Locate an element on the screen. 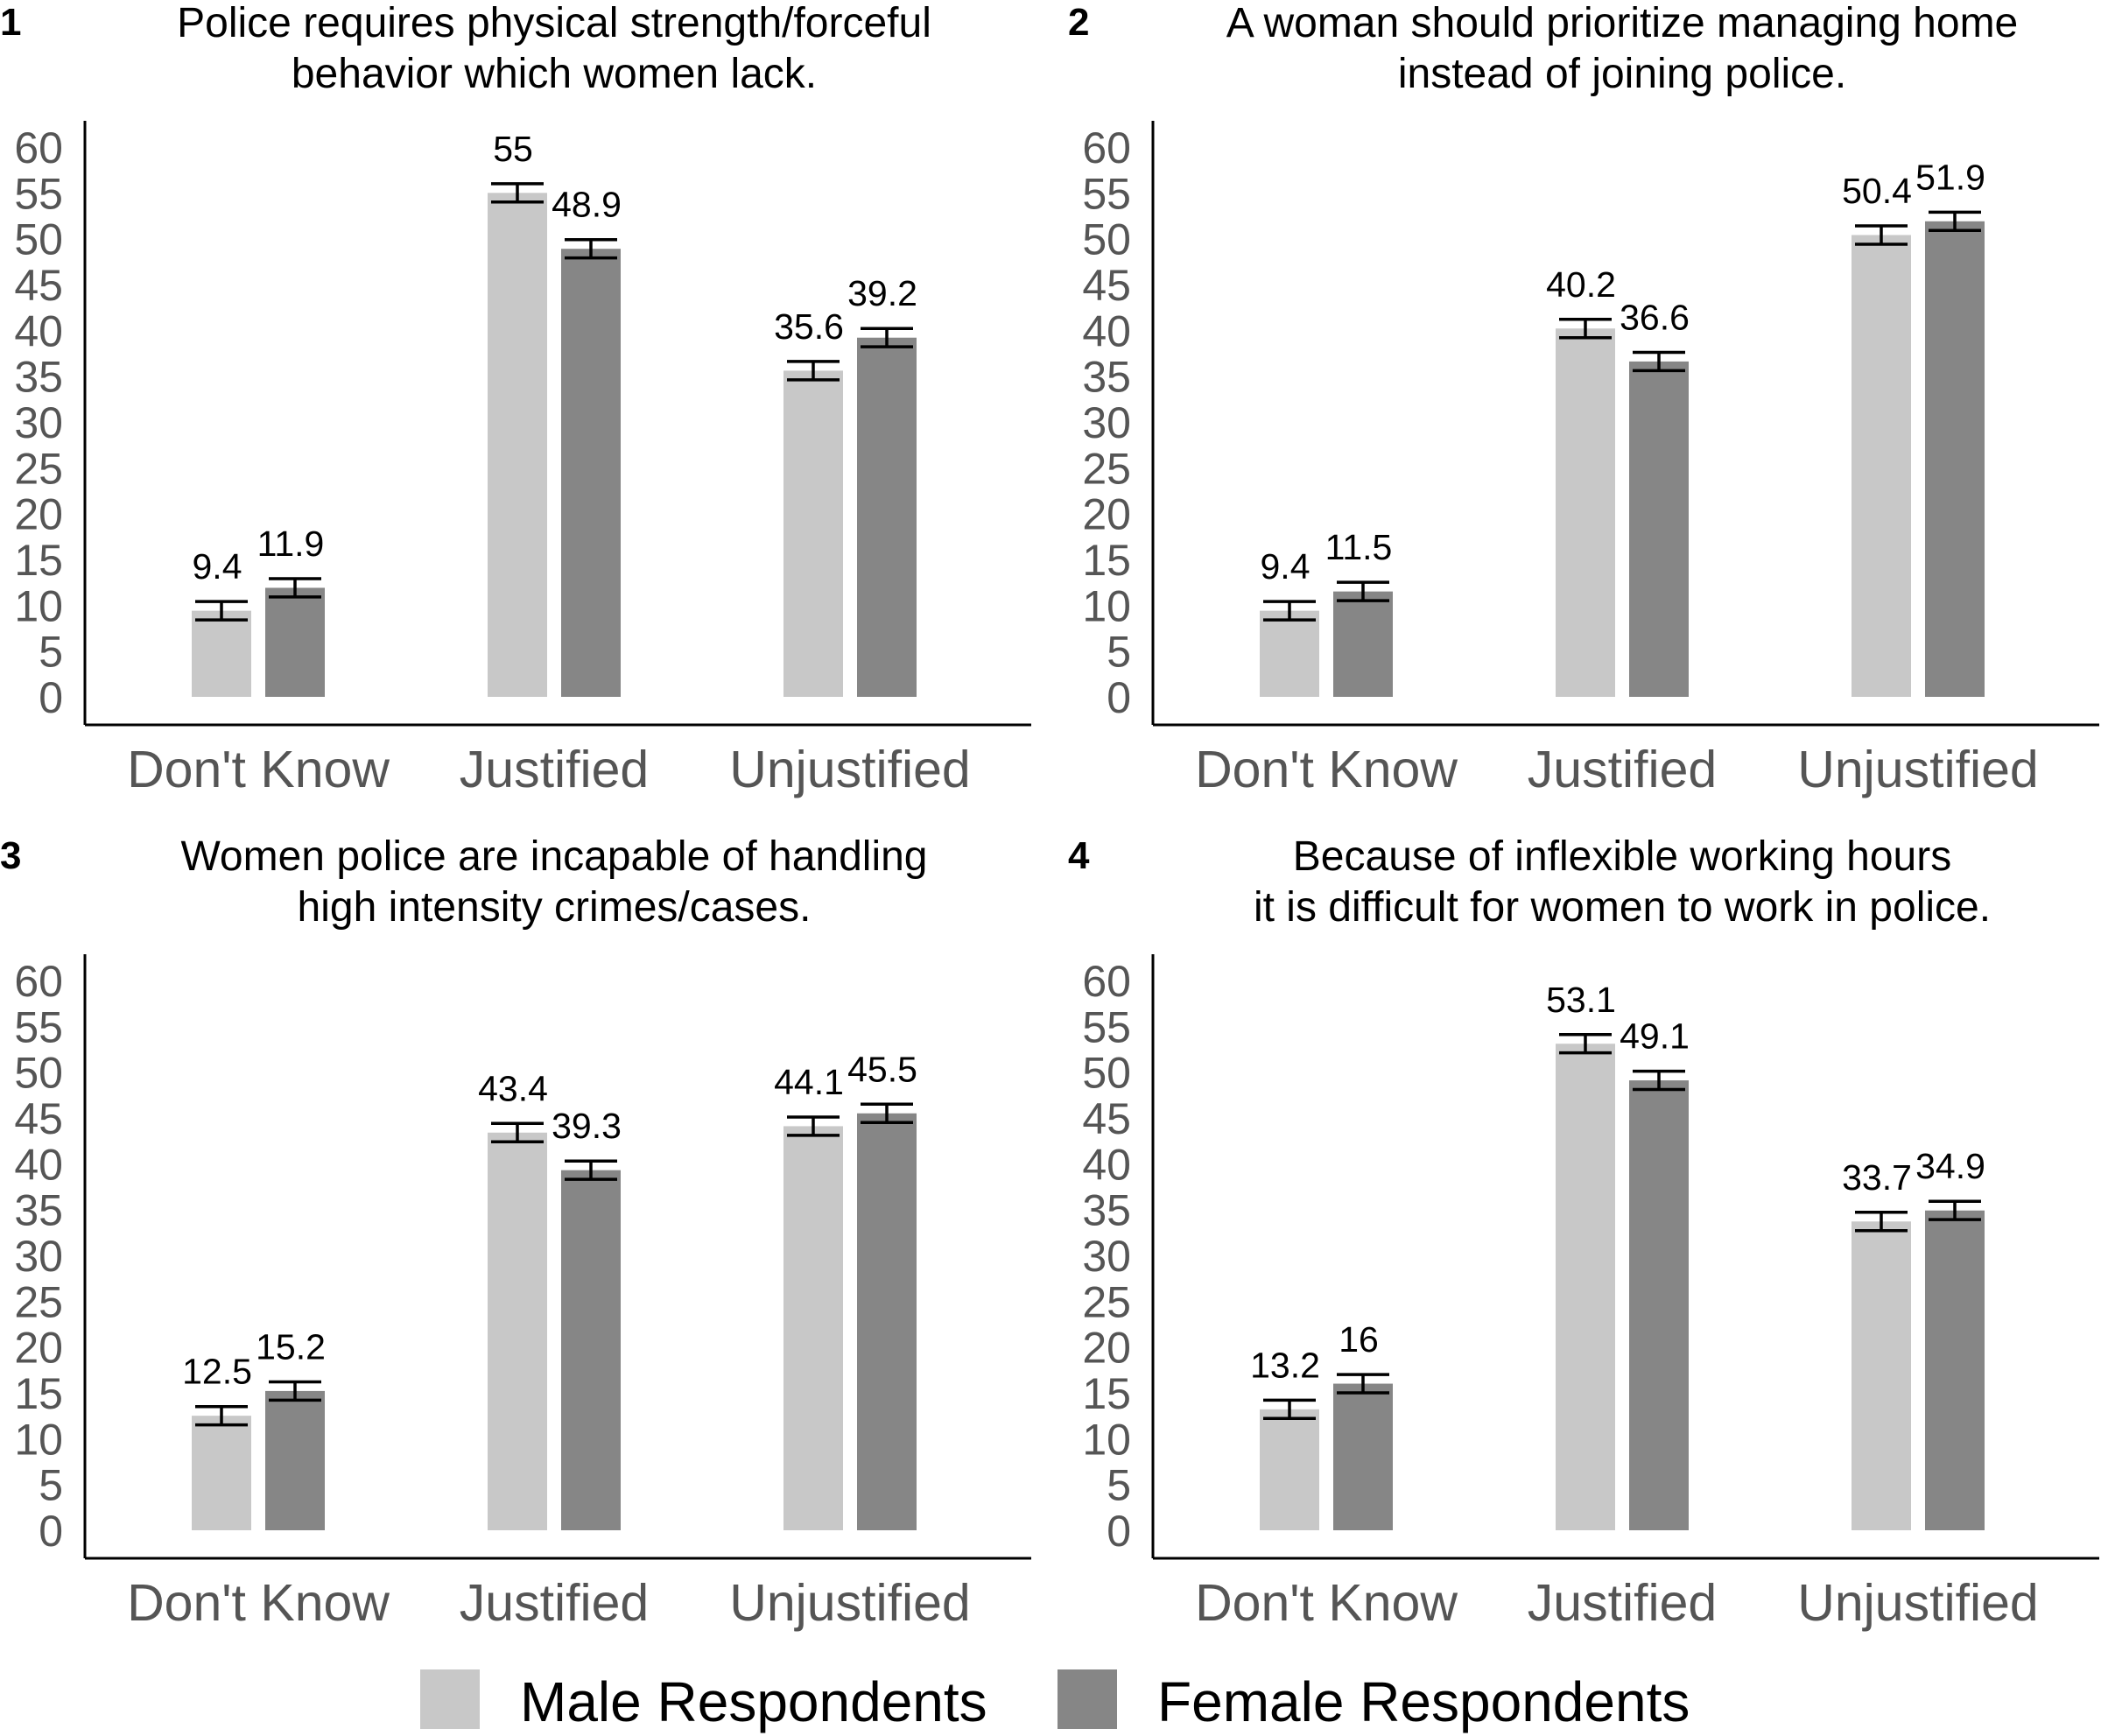 This screenshot has height=1736, width=2101. data-label-male: 40.2 is located at coordinates (1581, 284).